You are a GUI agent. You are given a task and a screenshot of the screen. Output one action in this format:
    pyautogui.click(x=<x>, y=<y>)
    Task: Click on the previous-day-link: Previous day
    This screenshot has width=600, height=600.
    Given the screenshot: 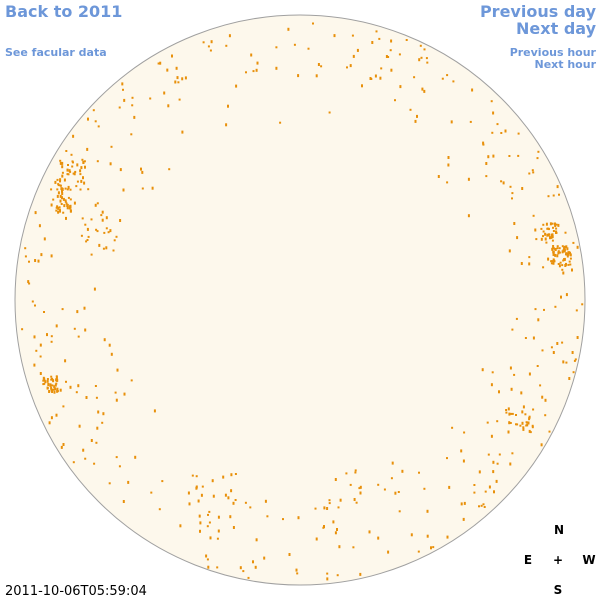 What is the action you would take?
    pyautogui.click(x=538, y=11)
    